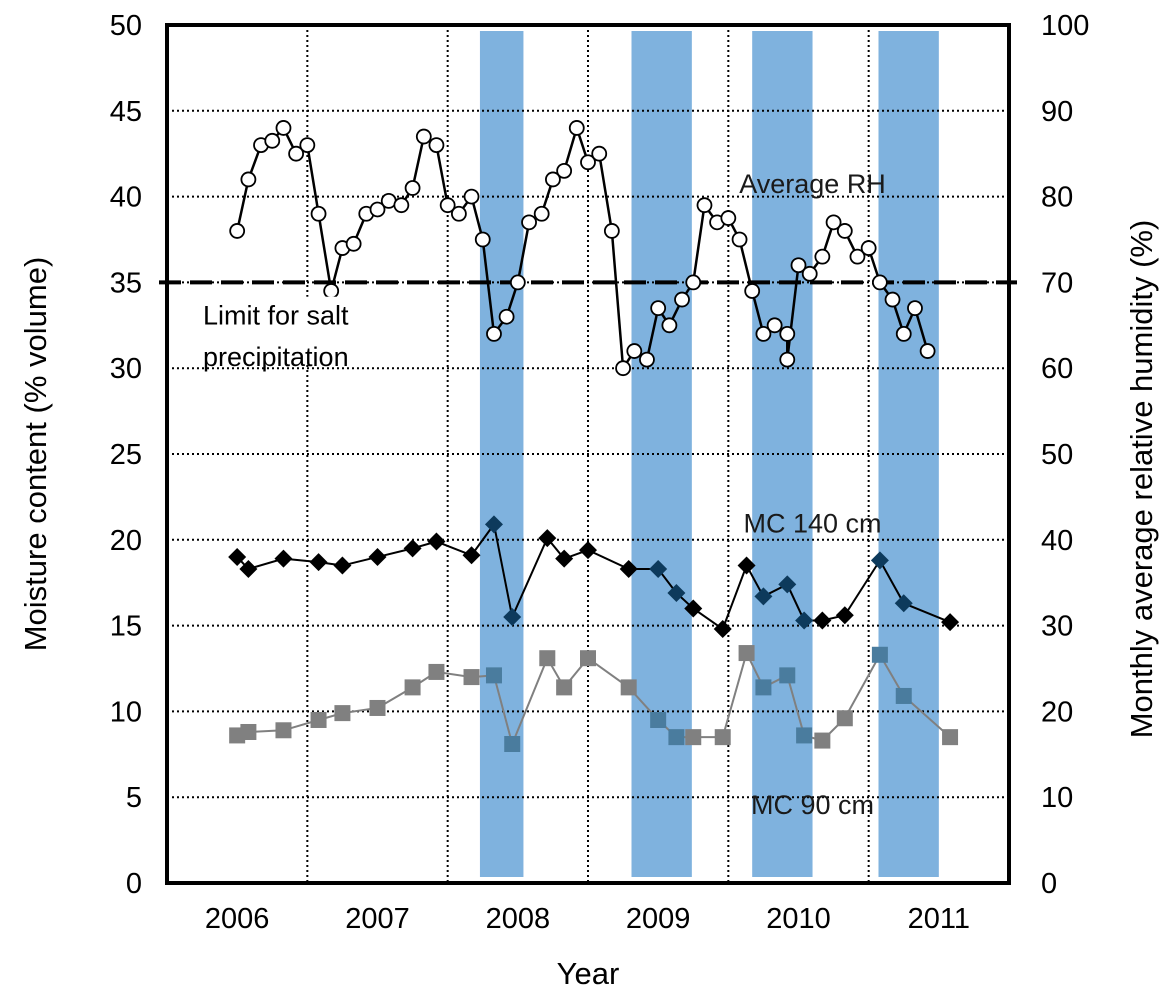 This screenshot has width=1166, height=994. What do you see at coordinates (134, 798) in the screenshot?
I see `y-tick-label: 5` at bounding box center [134, 798].